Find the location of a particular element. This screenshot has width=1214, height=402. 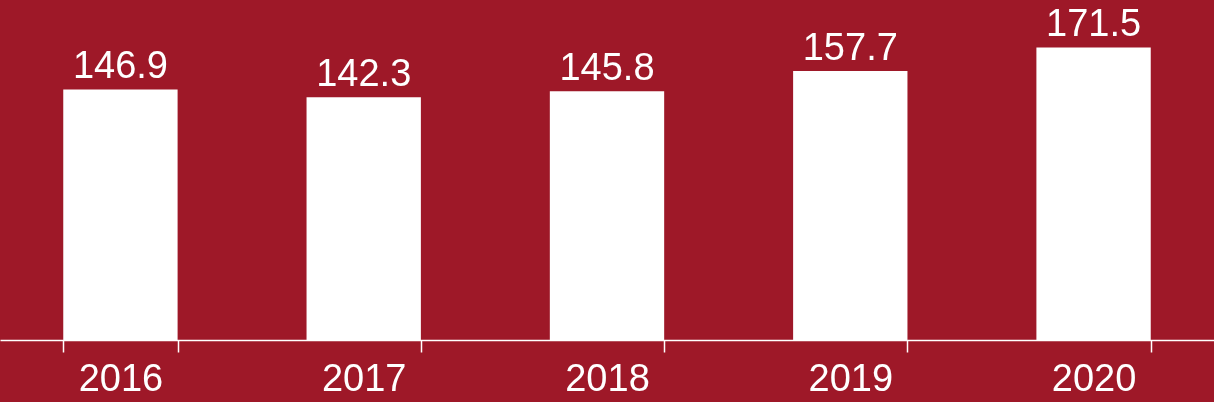

data-label: 171.5 is located at coordinates (1094, 23).